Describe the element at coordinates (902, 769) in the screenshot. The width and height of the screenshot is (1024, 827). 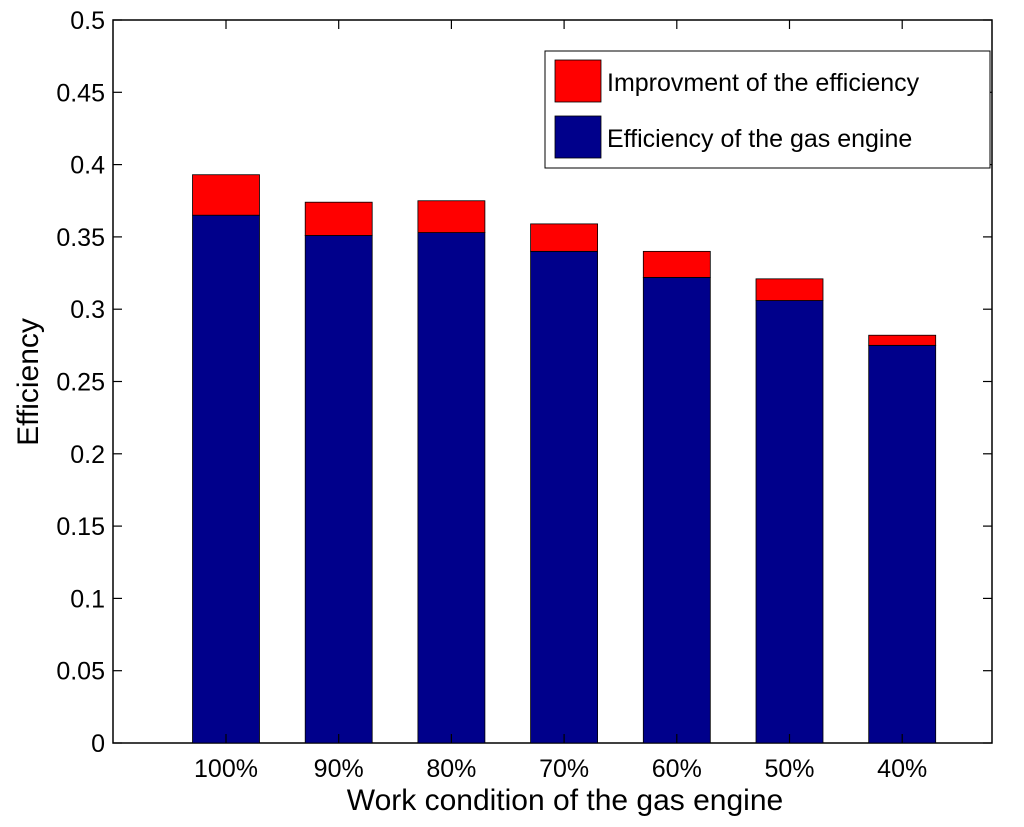
I see `x-tick-label: 40%` at that location.